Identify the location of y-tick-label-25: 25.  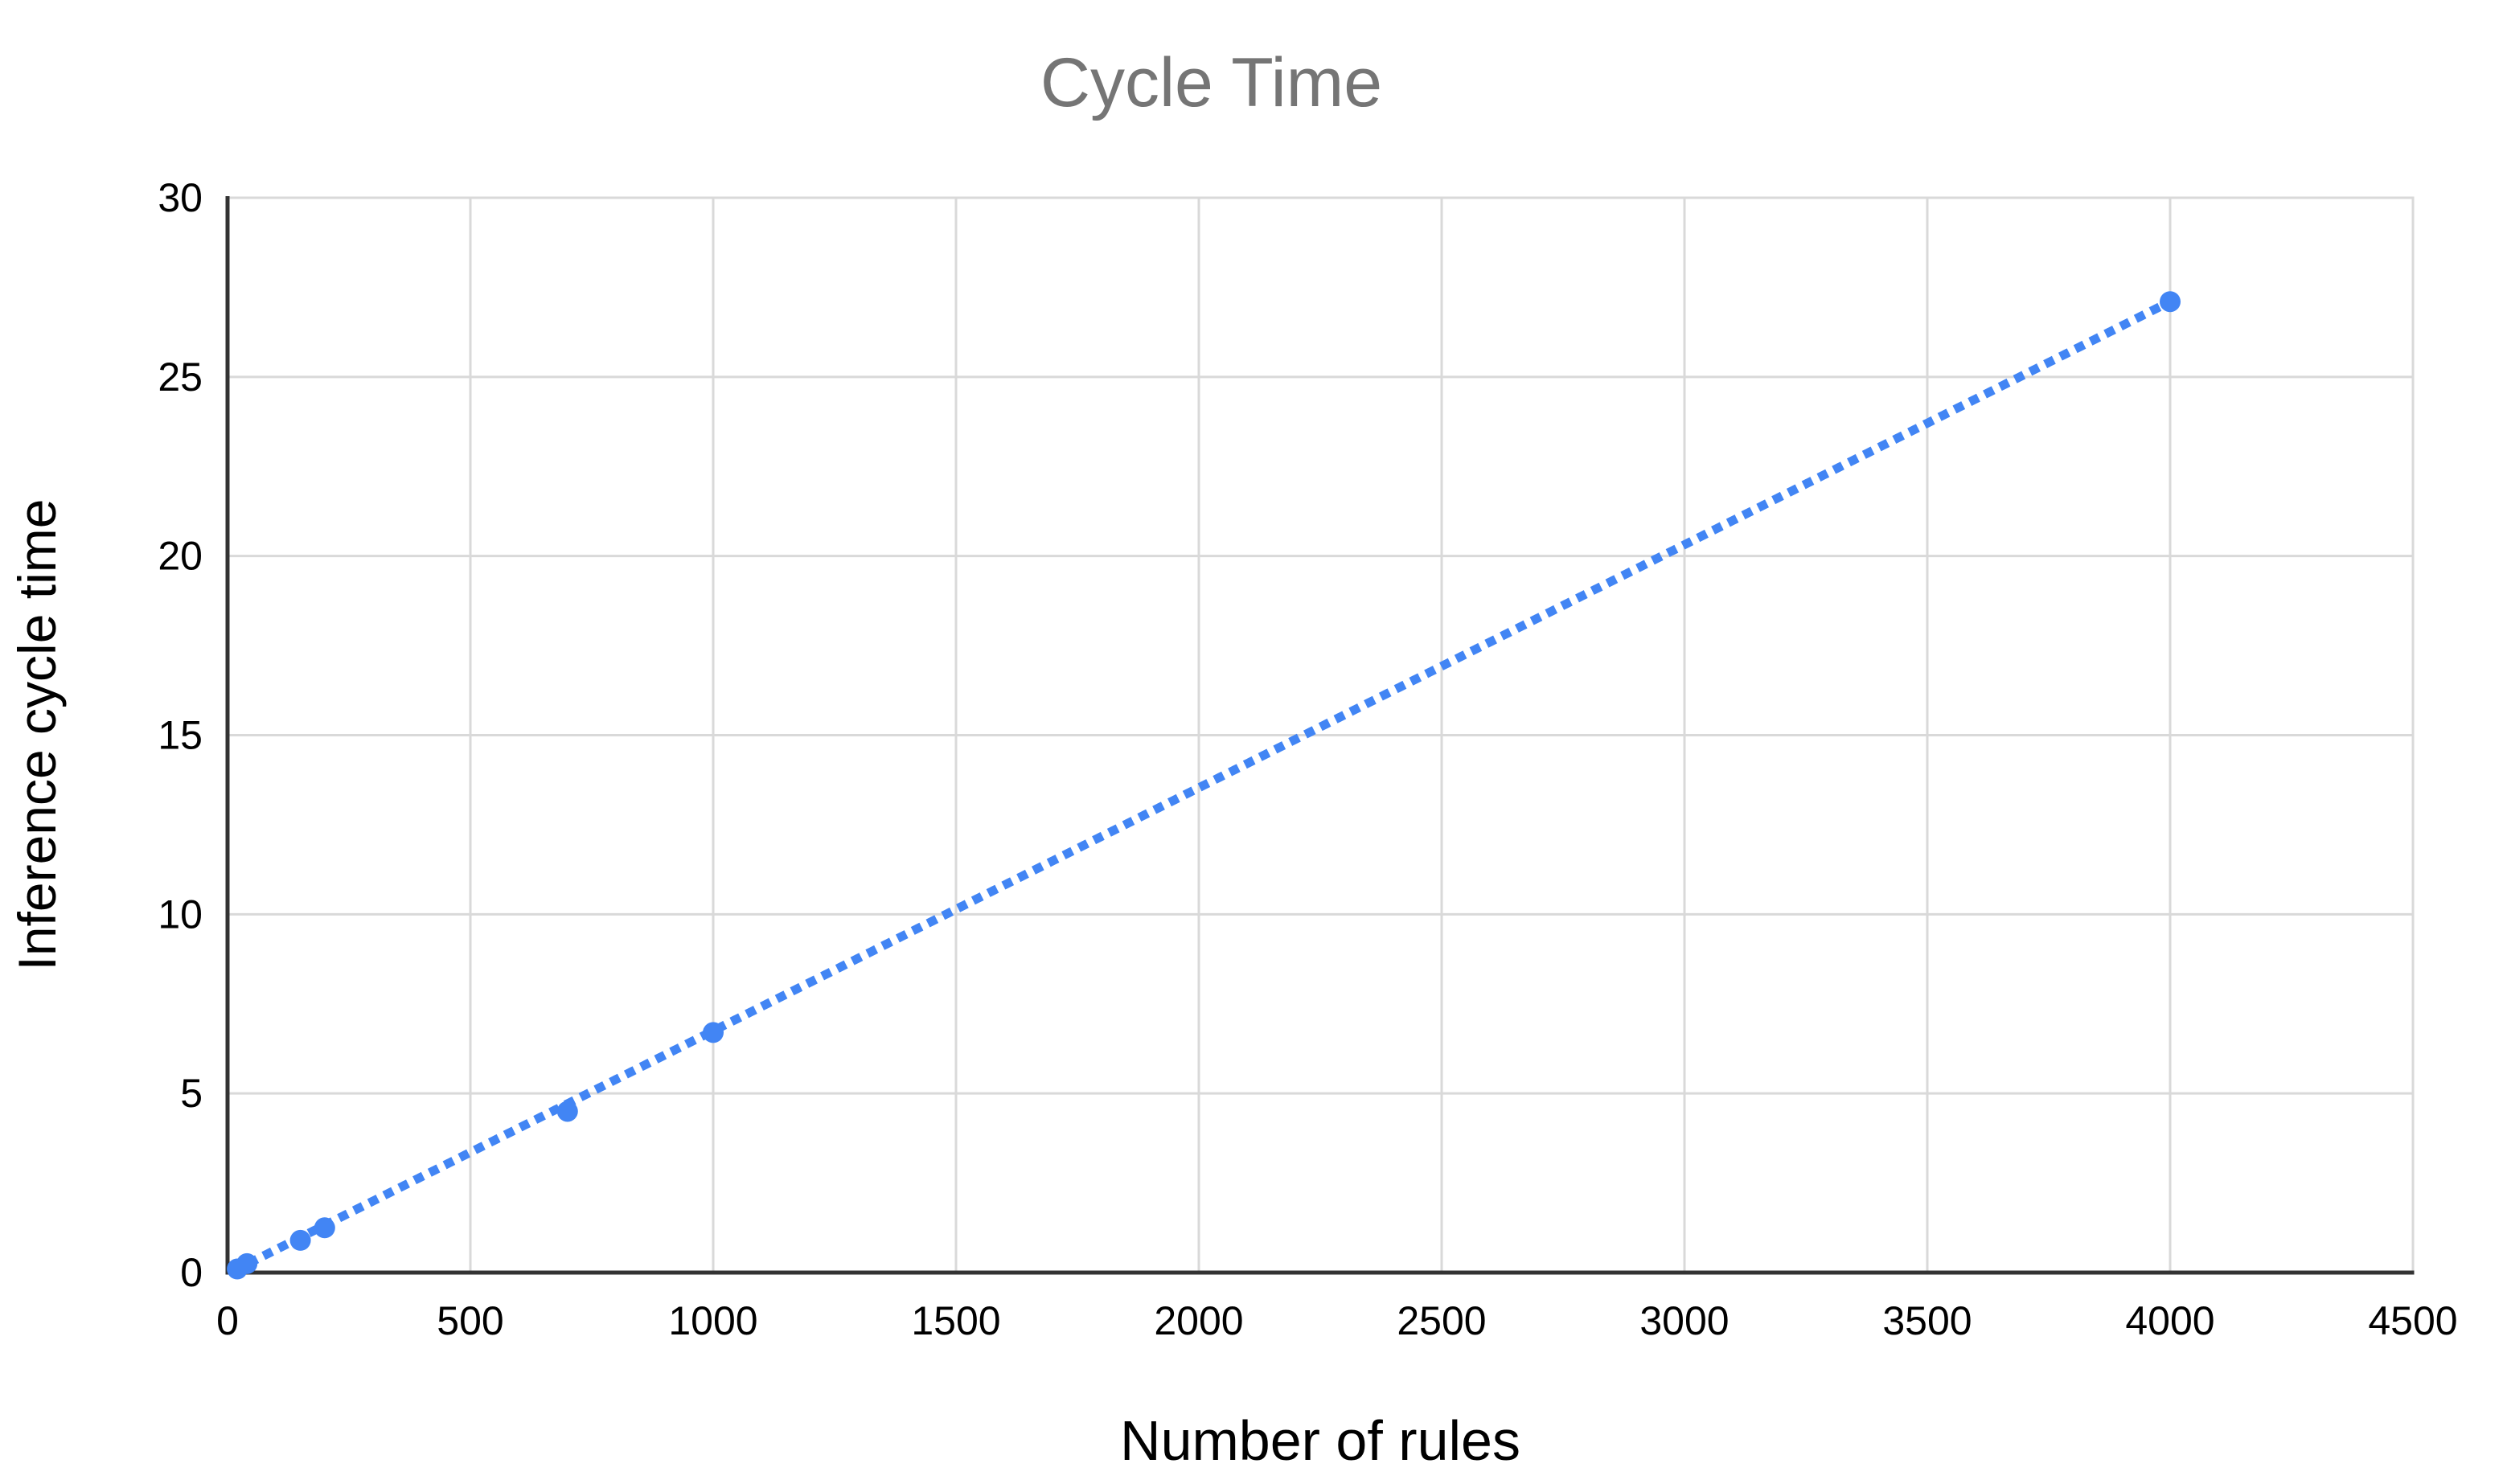
(180, 378).